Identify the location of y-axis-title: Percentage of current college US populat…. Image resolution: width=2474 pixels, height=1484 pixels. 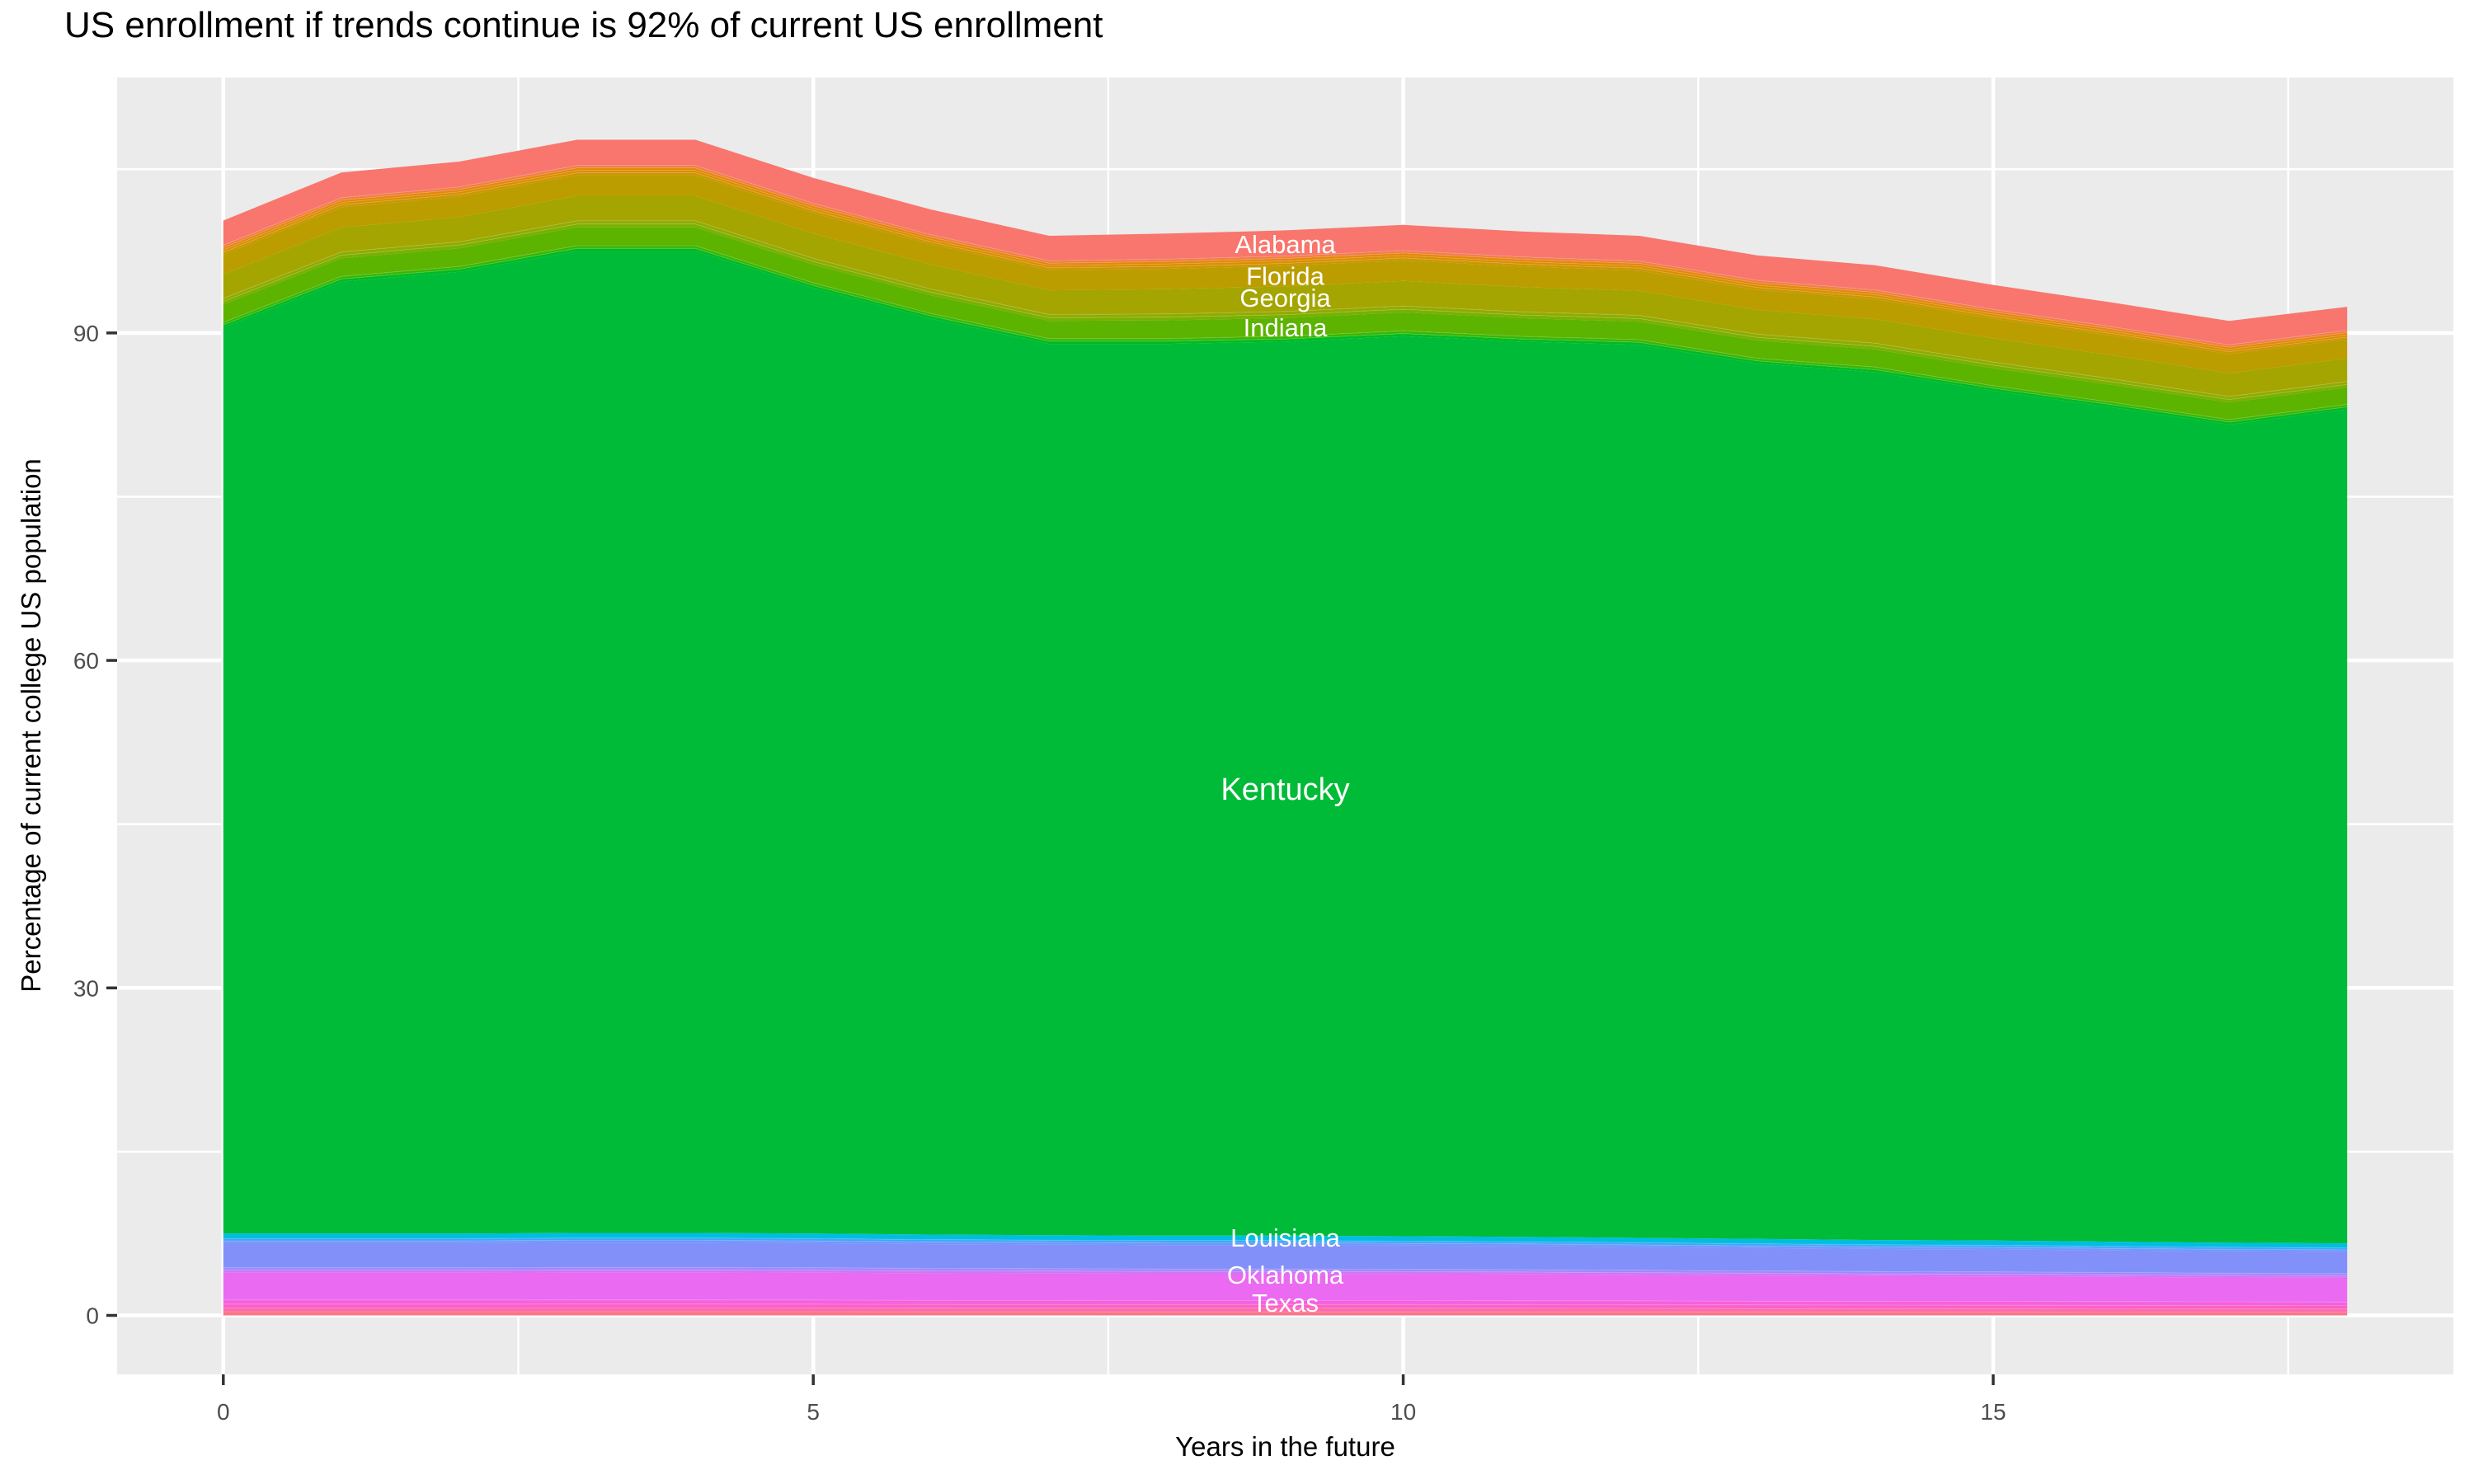
(31, 725).